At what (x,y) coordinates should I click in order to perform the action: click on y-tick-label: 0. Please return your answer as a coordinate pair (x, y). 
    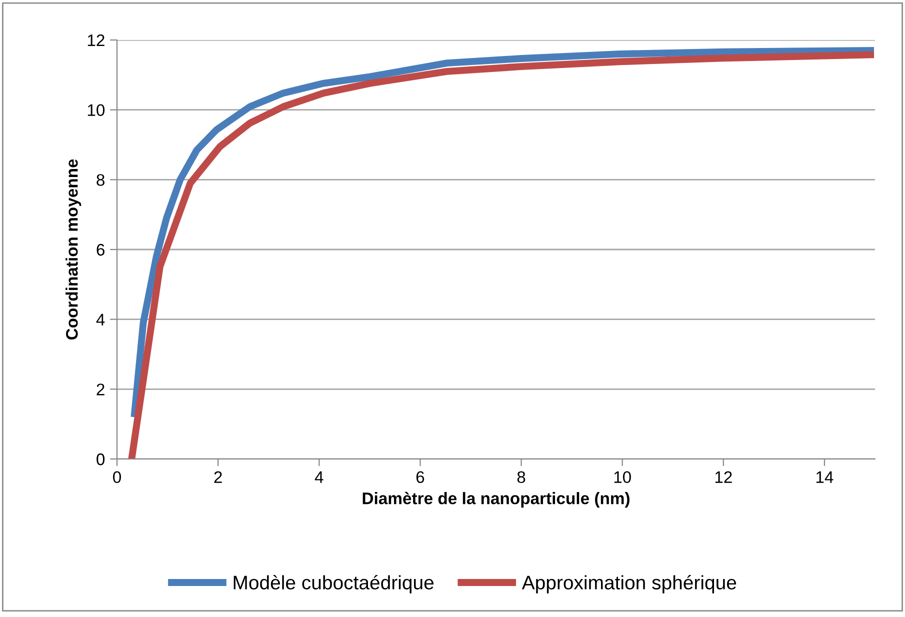
    Looking at the image, I should click on (100, 459).